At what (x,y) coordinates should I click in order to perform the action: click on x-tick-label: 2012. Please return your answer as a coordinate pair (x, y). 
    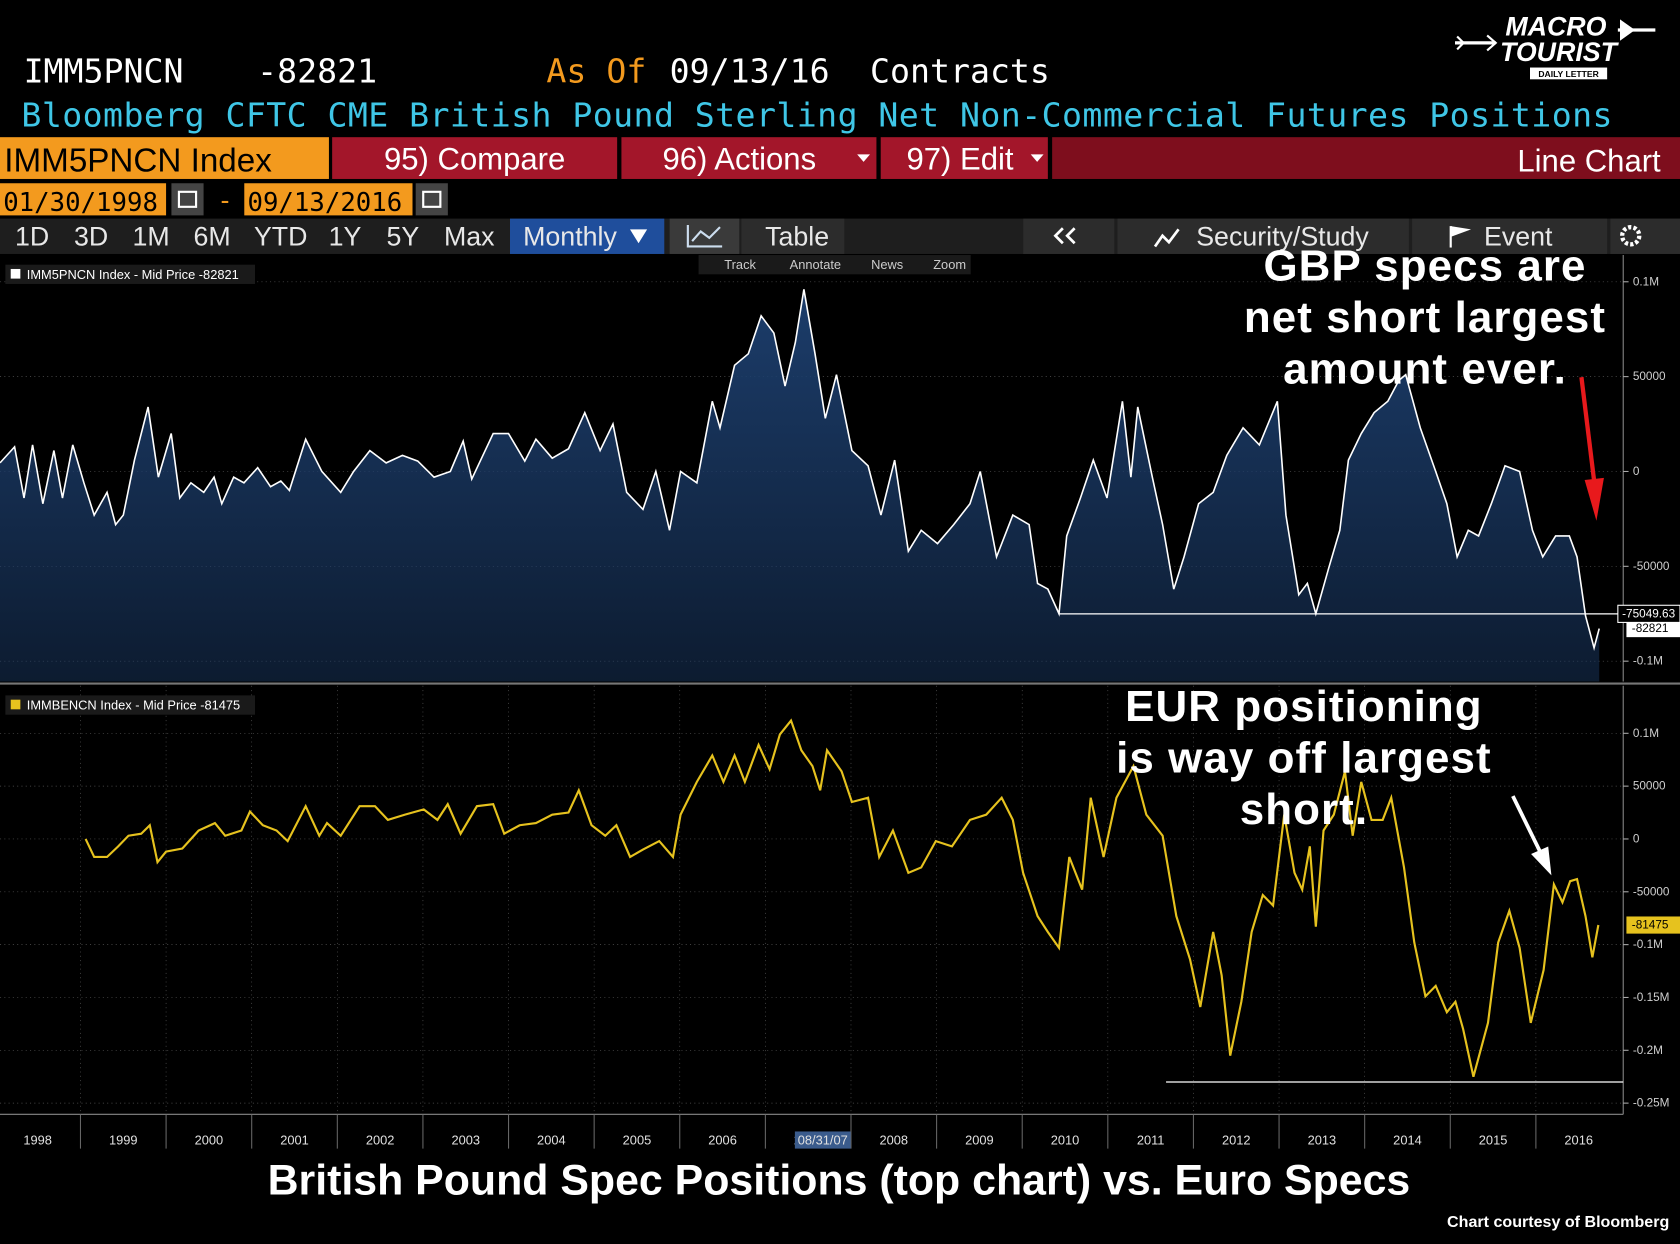
    Looking at the image, I should click on (1236, 1140).